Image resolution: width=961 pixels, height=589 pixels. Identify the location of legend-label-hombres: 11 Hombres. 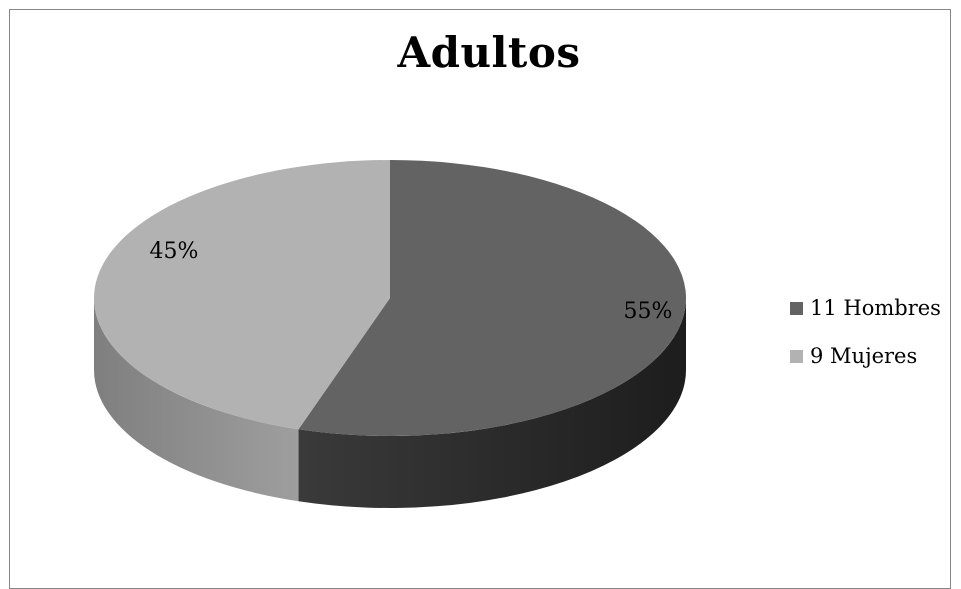
(875, 308).